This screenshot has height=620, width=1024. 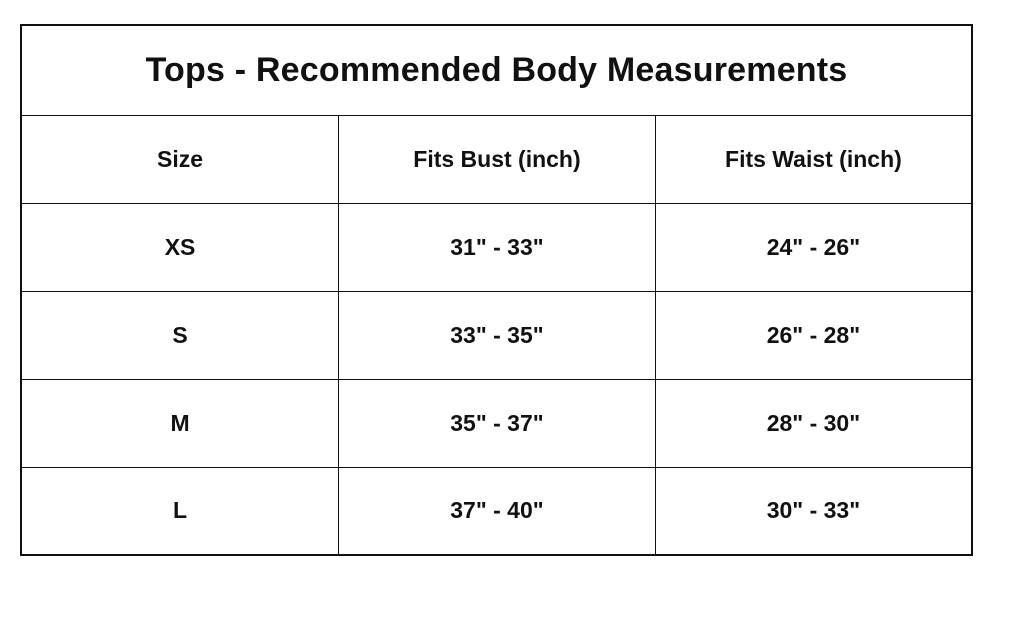 What do you see at coordinates (813, 423) in the screenshot?
I see `cell-waist: 28" - 30"` at bounding box center [813, 423].